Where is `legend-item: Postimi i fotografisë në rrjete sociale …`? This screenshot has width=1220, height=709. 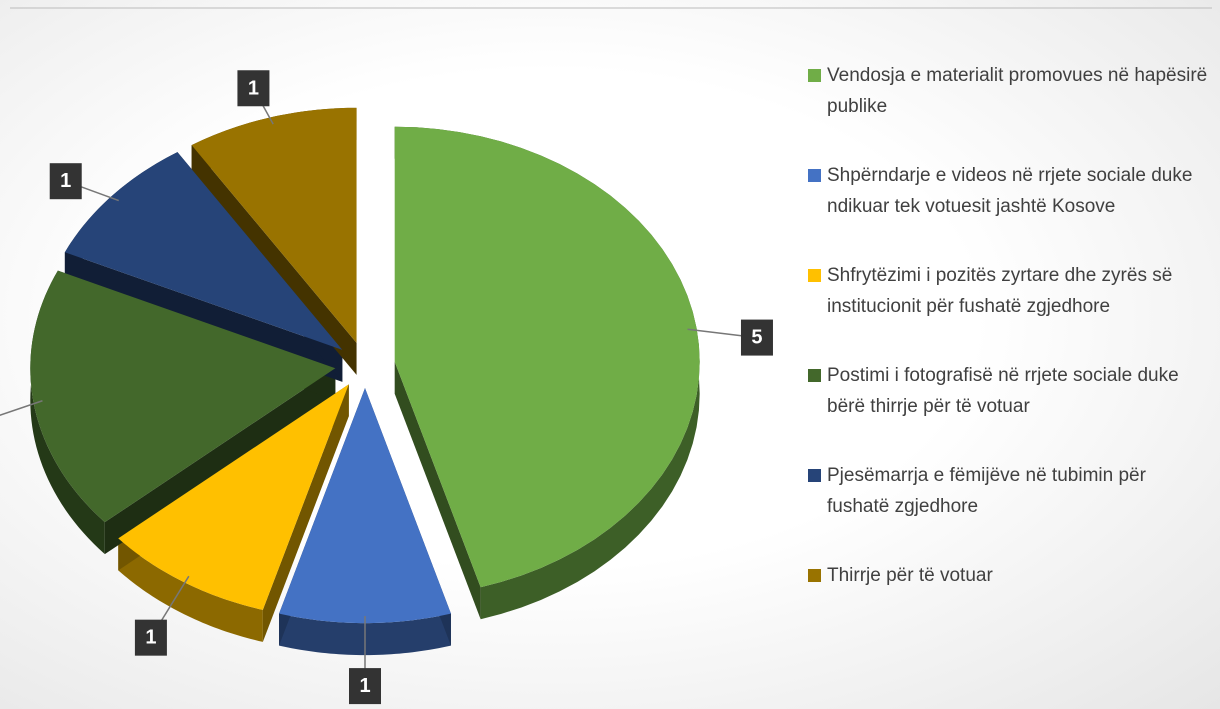
legend-item: Postimi i fotografisë në rrjete sociale … is located at coordinates (1008, 391).